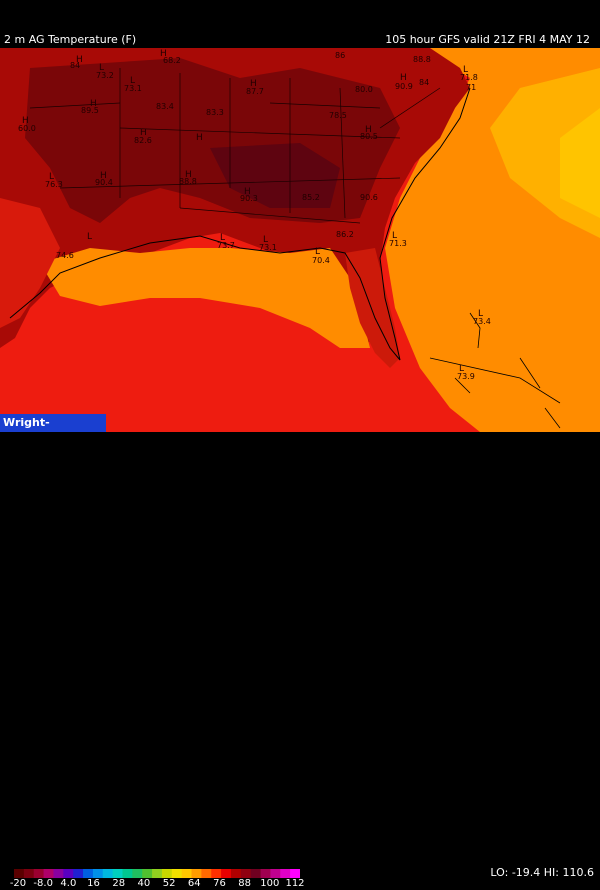 Image resolution: width=600 pixels, height=890 pixels. I want to click on watermark: Wright-Weather.com, so click(53, 430).